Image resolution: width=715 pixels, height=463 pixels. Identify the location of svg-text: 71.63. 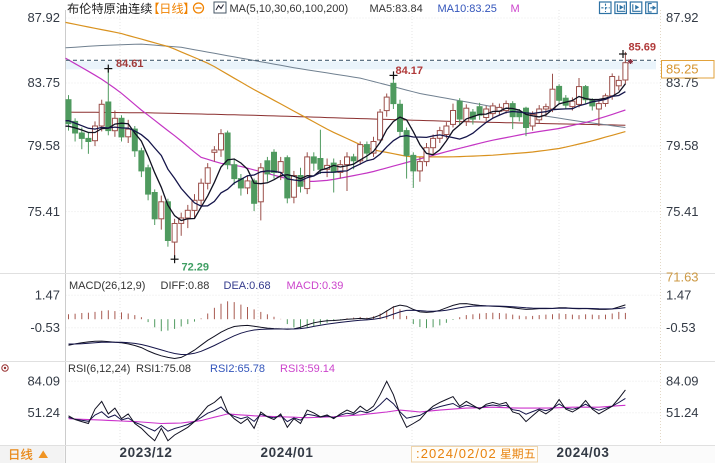
(682, 277).